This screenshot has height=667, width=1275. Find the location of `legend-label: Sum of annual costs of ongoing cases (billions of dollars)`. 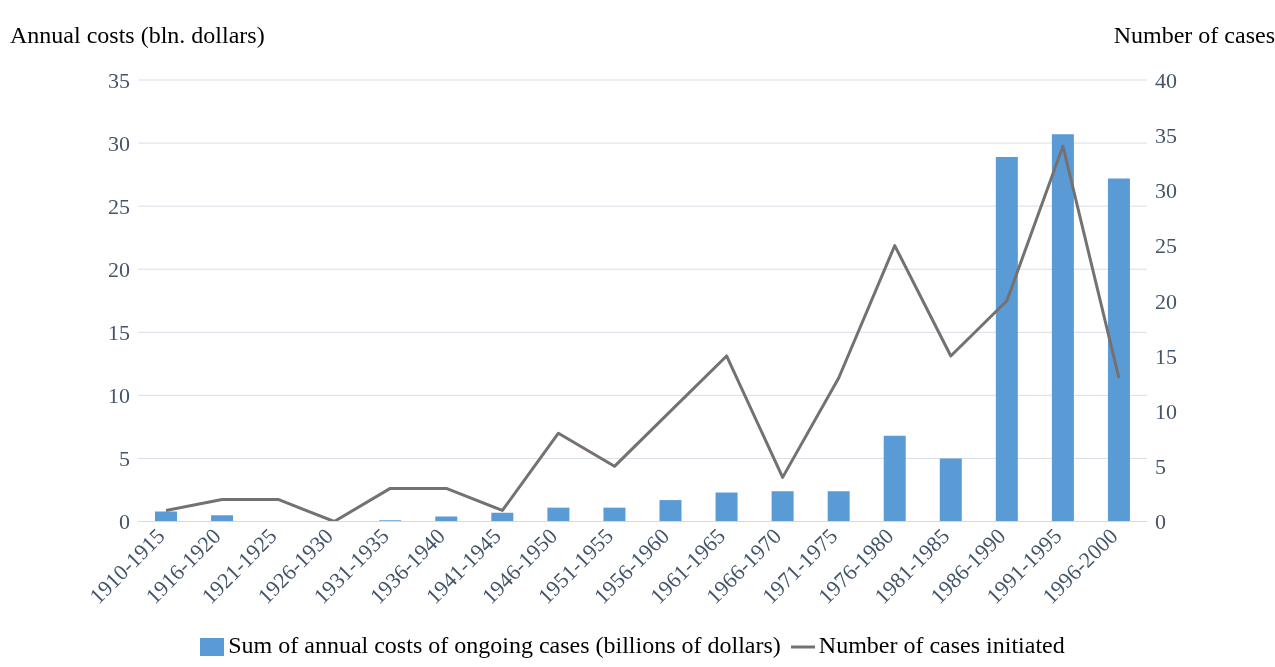

legend-label: Sum of annual costs of ongoing cases (billions of dollars) is located at coordinates (504, 644).